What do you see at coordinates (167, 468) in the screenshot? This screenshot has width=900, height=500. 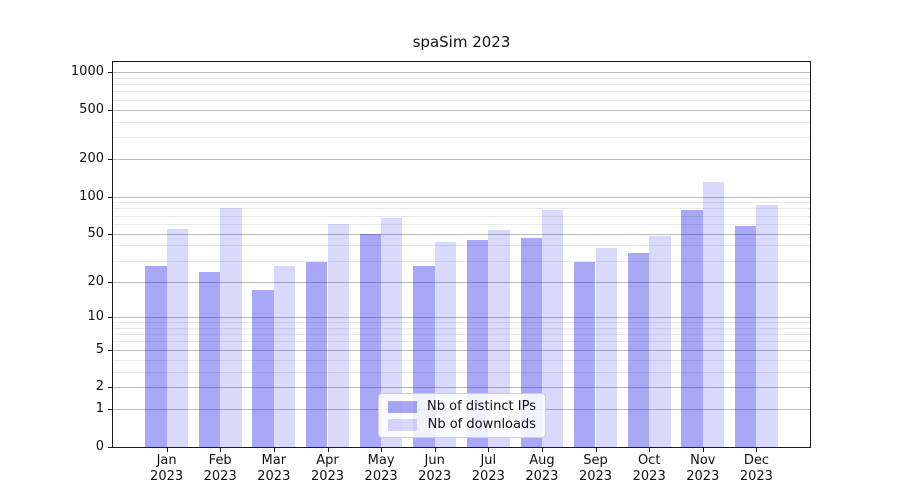 I see `x-tick-label: Jan 2023` at bounding box center [167, 468].